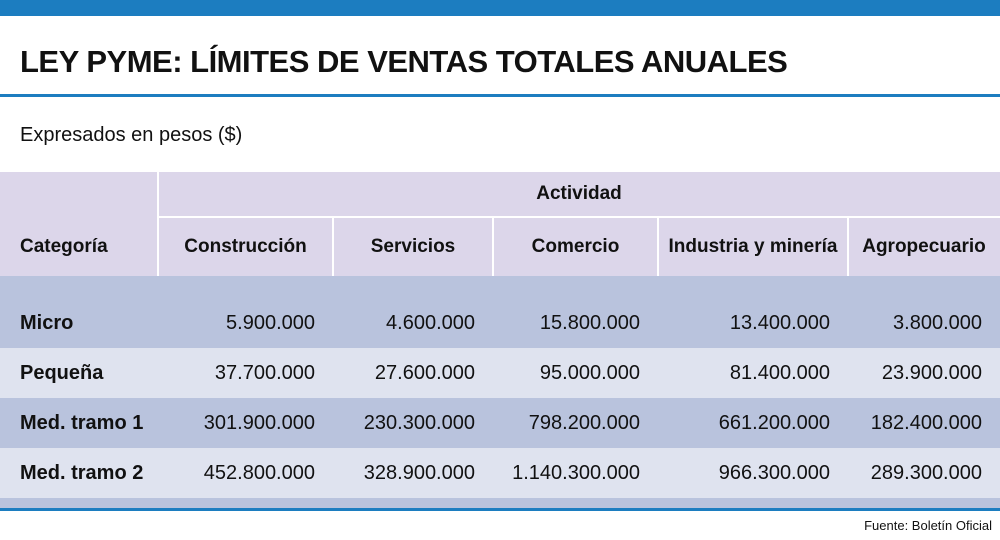 Image resolution: width=1000 pixels, height=540 pixels. Describe the element at coordinates (579, 193) in the screenshot. I see `group-header: Actividad` at that location.